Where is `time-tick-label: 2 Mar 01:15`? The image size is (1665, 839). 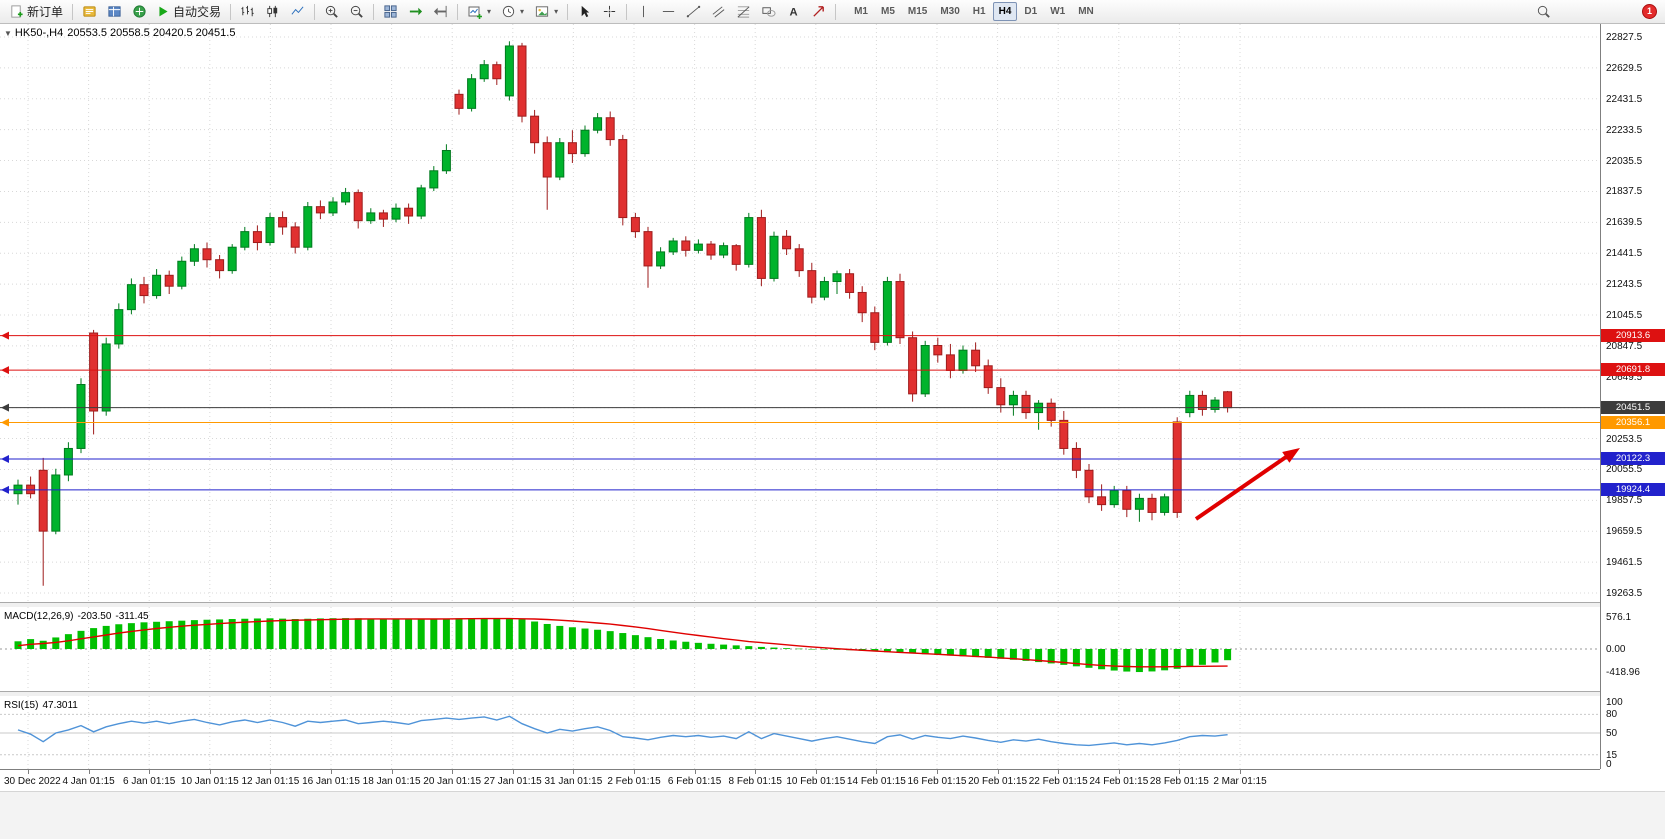
time-tick-label: 2 Mar 01:15 is located at coordinates (1240, 781).